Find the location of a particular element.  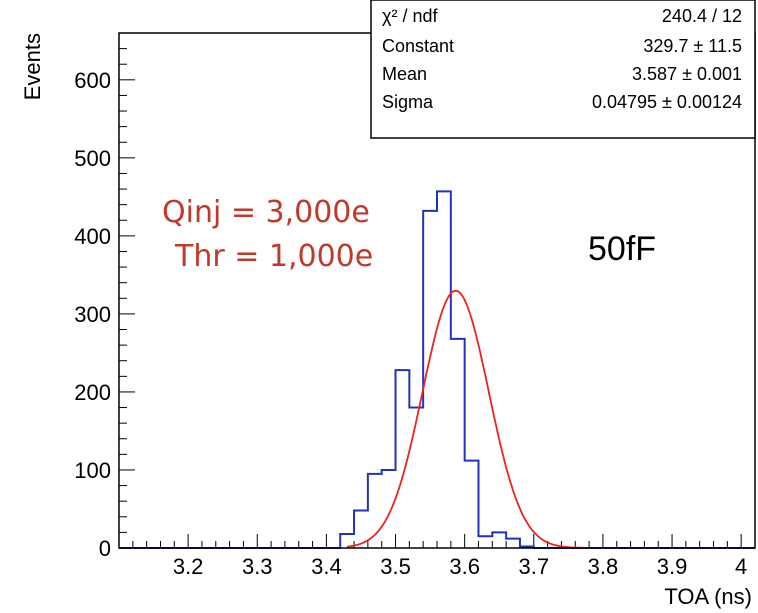

x-tick-label: 4 is located at coordinates (741, 566).